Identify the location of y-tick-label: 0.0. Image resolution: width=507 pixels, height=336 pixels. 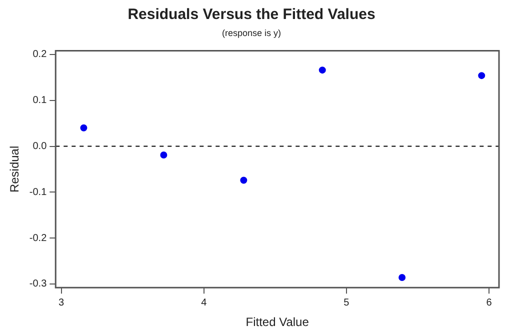
(40, 146).